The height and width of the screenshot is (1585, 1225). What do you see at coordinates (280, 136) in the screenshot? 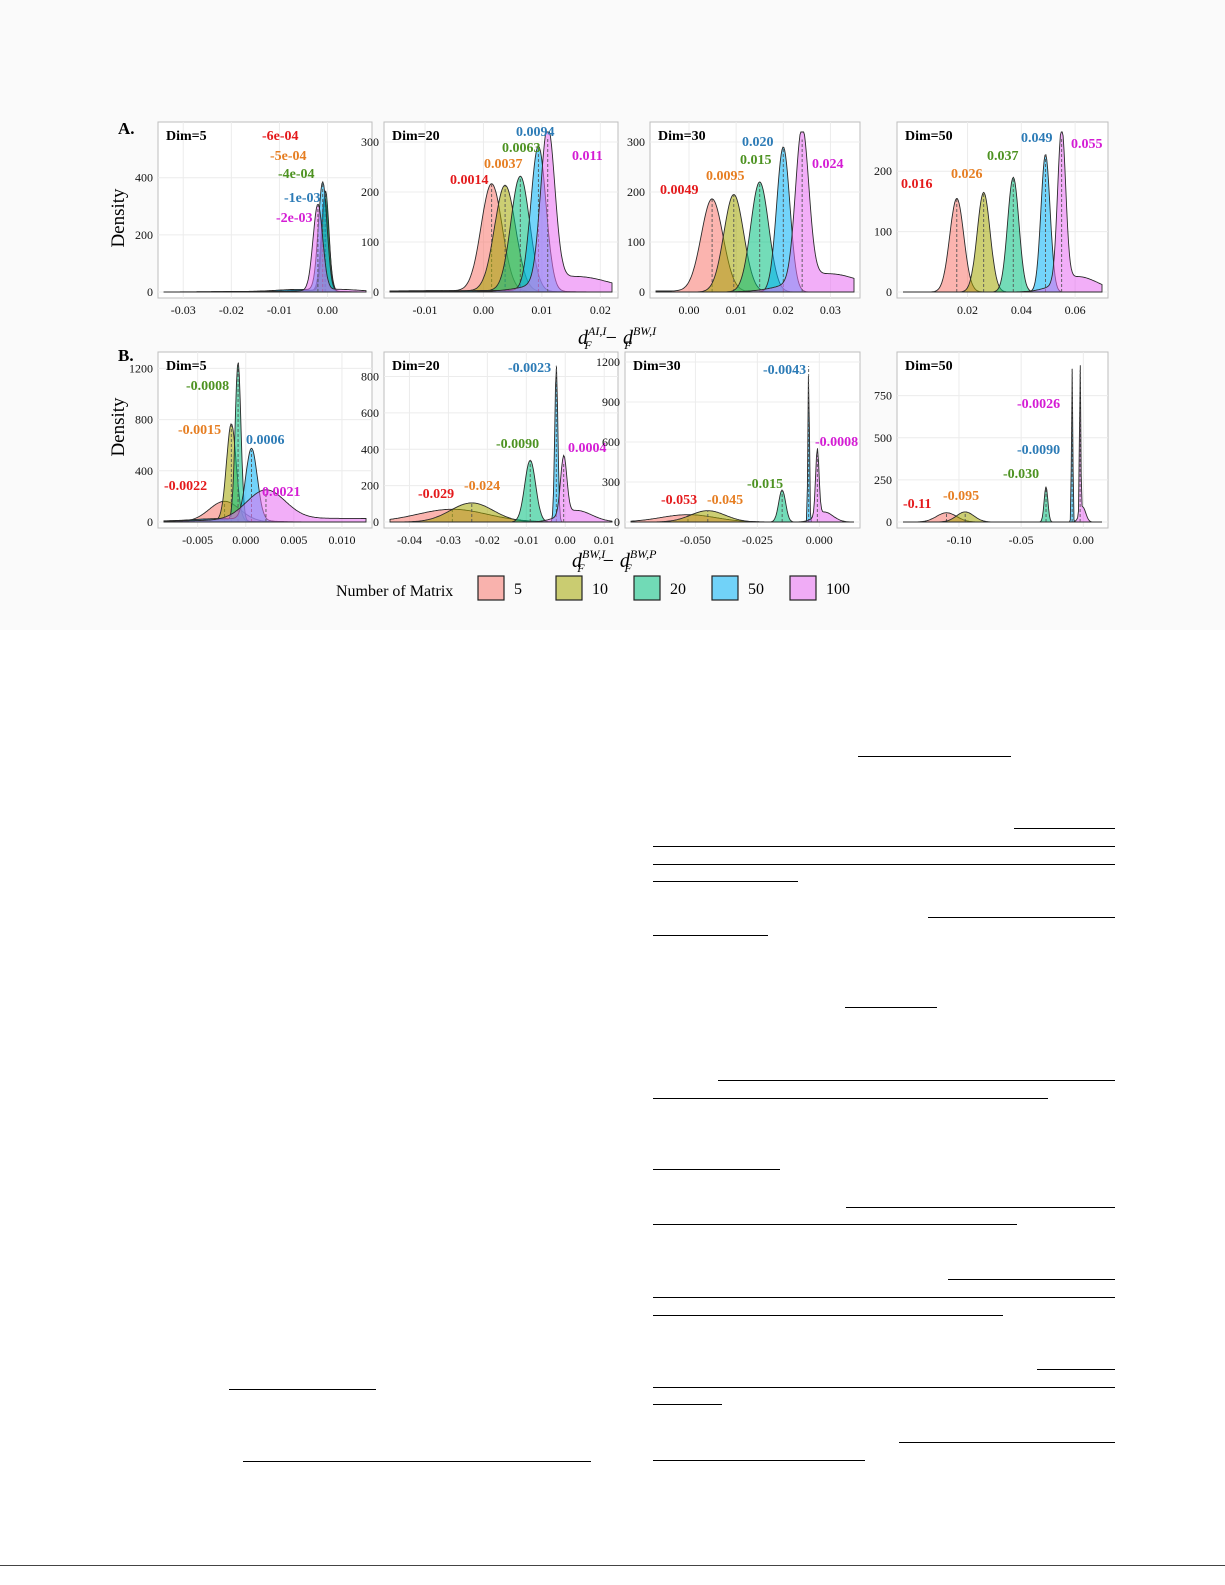
I see `peak-label-5: -6e-04` at bounding box center [280, 136].